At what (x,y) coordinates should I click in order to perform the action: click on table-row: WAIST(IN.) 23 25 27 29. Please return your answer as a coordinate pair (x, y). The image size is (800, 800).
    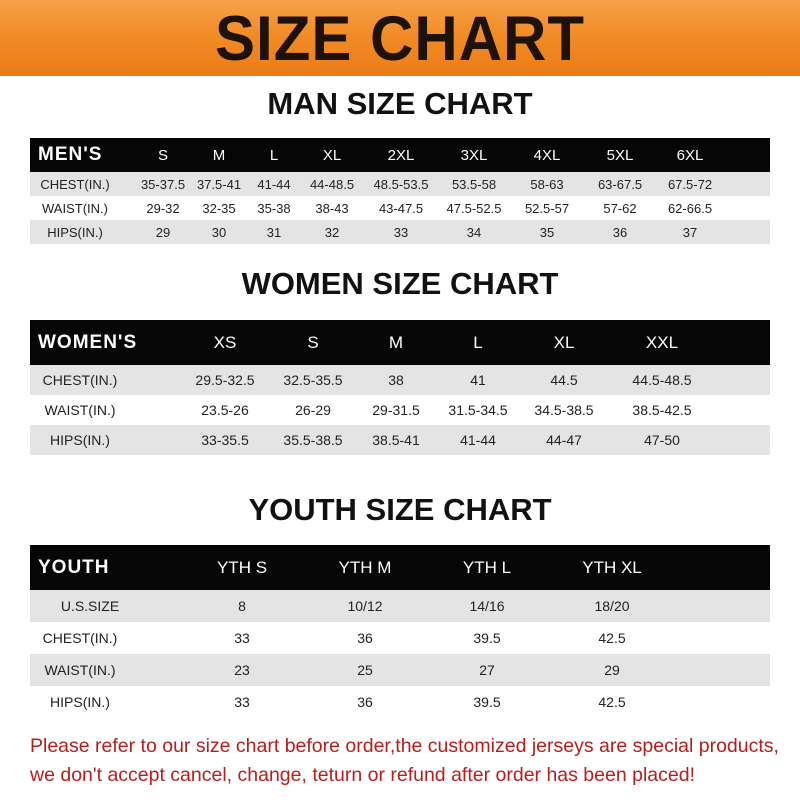
    Looking at the image, I should click on (400, 670).